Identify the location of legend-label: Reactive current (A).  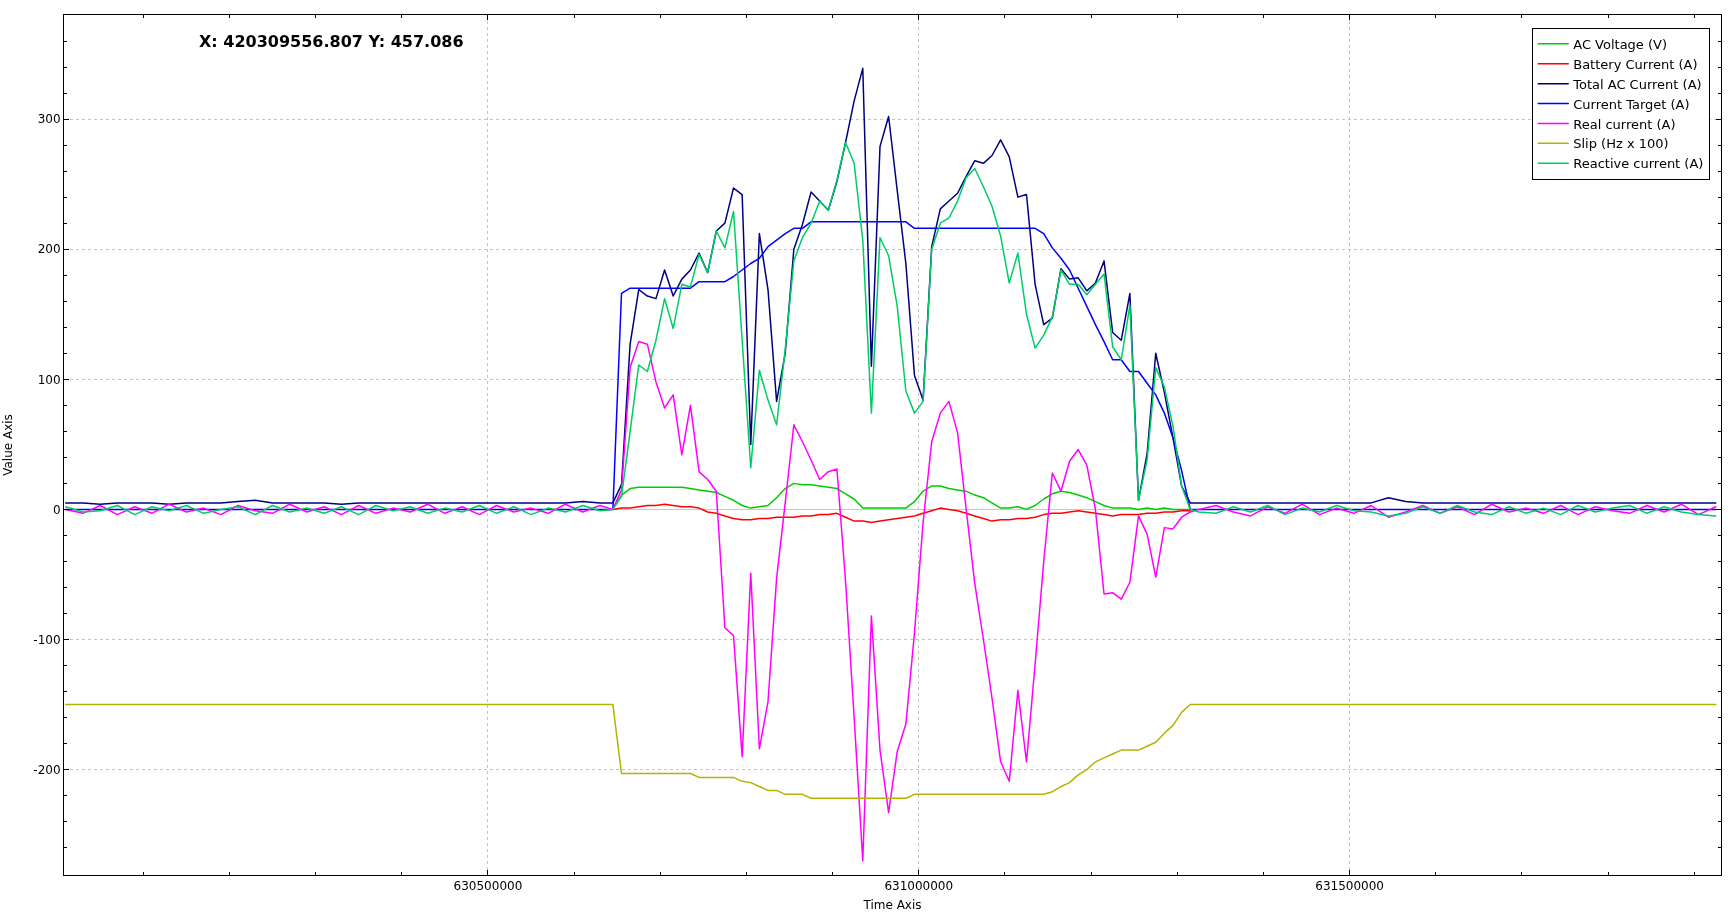
(1638, 164).